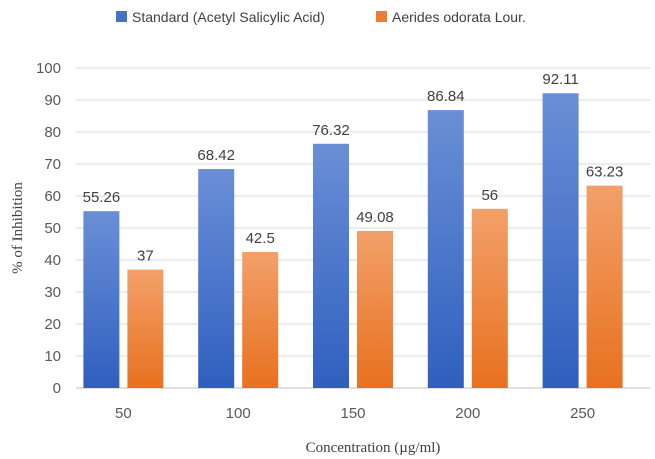 This screenshot has height=459, width=655. I want to click on legend-label-aerides: Aerides odorata Lour., so click(459, 17).